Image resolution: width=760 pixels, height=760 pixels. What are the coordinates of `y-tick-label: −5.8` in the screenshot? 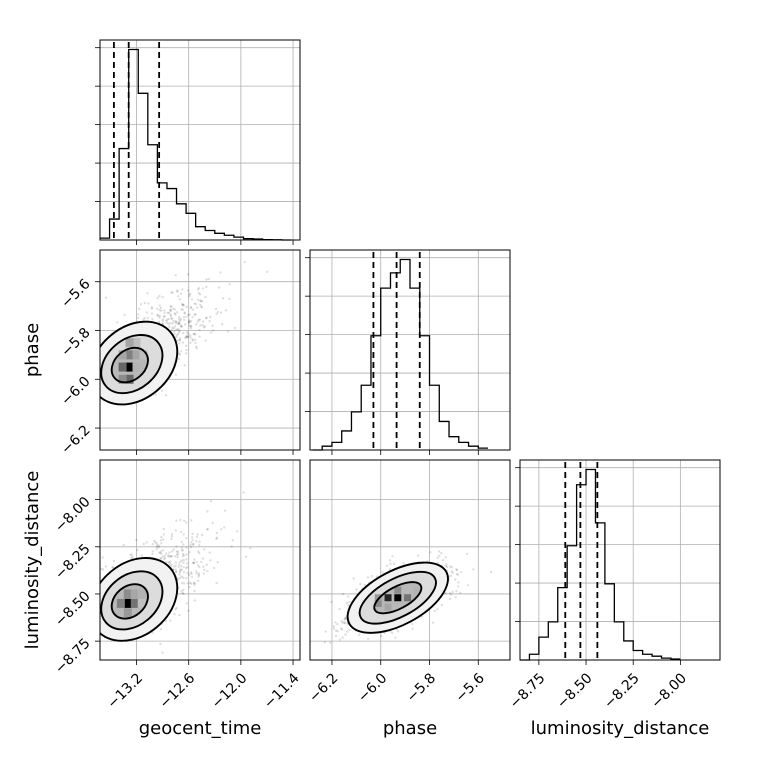 It's located at (75, 342).